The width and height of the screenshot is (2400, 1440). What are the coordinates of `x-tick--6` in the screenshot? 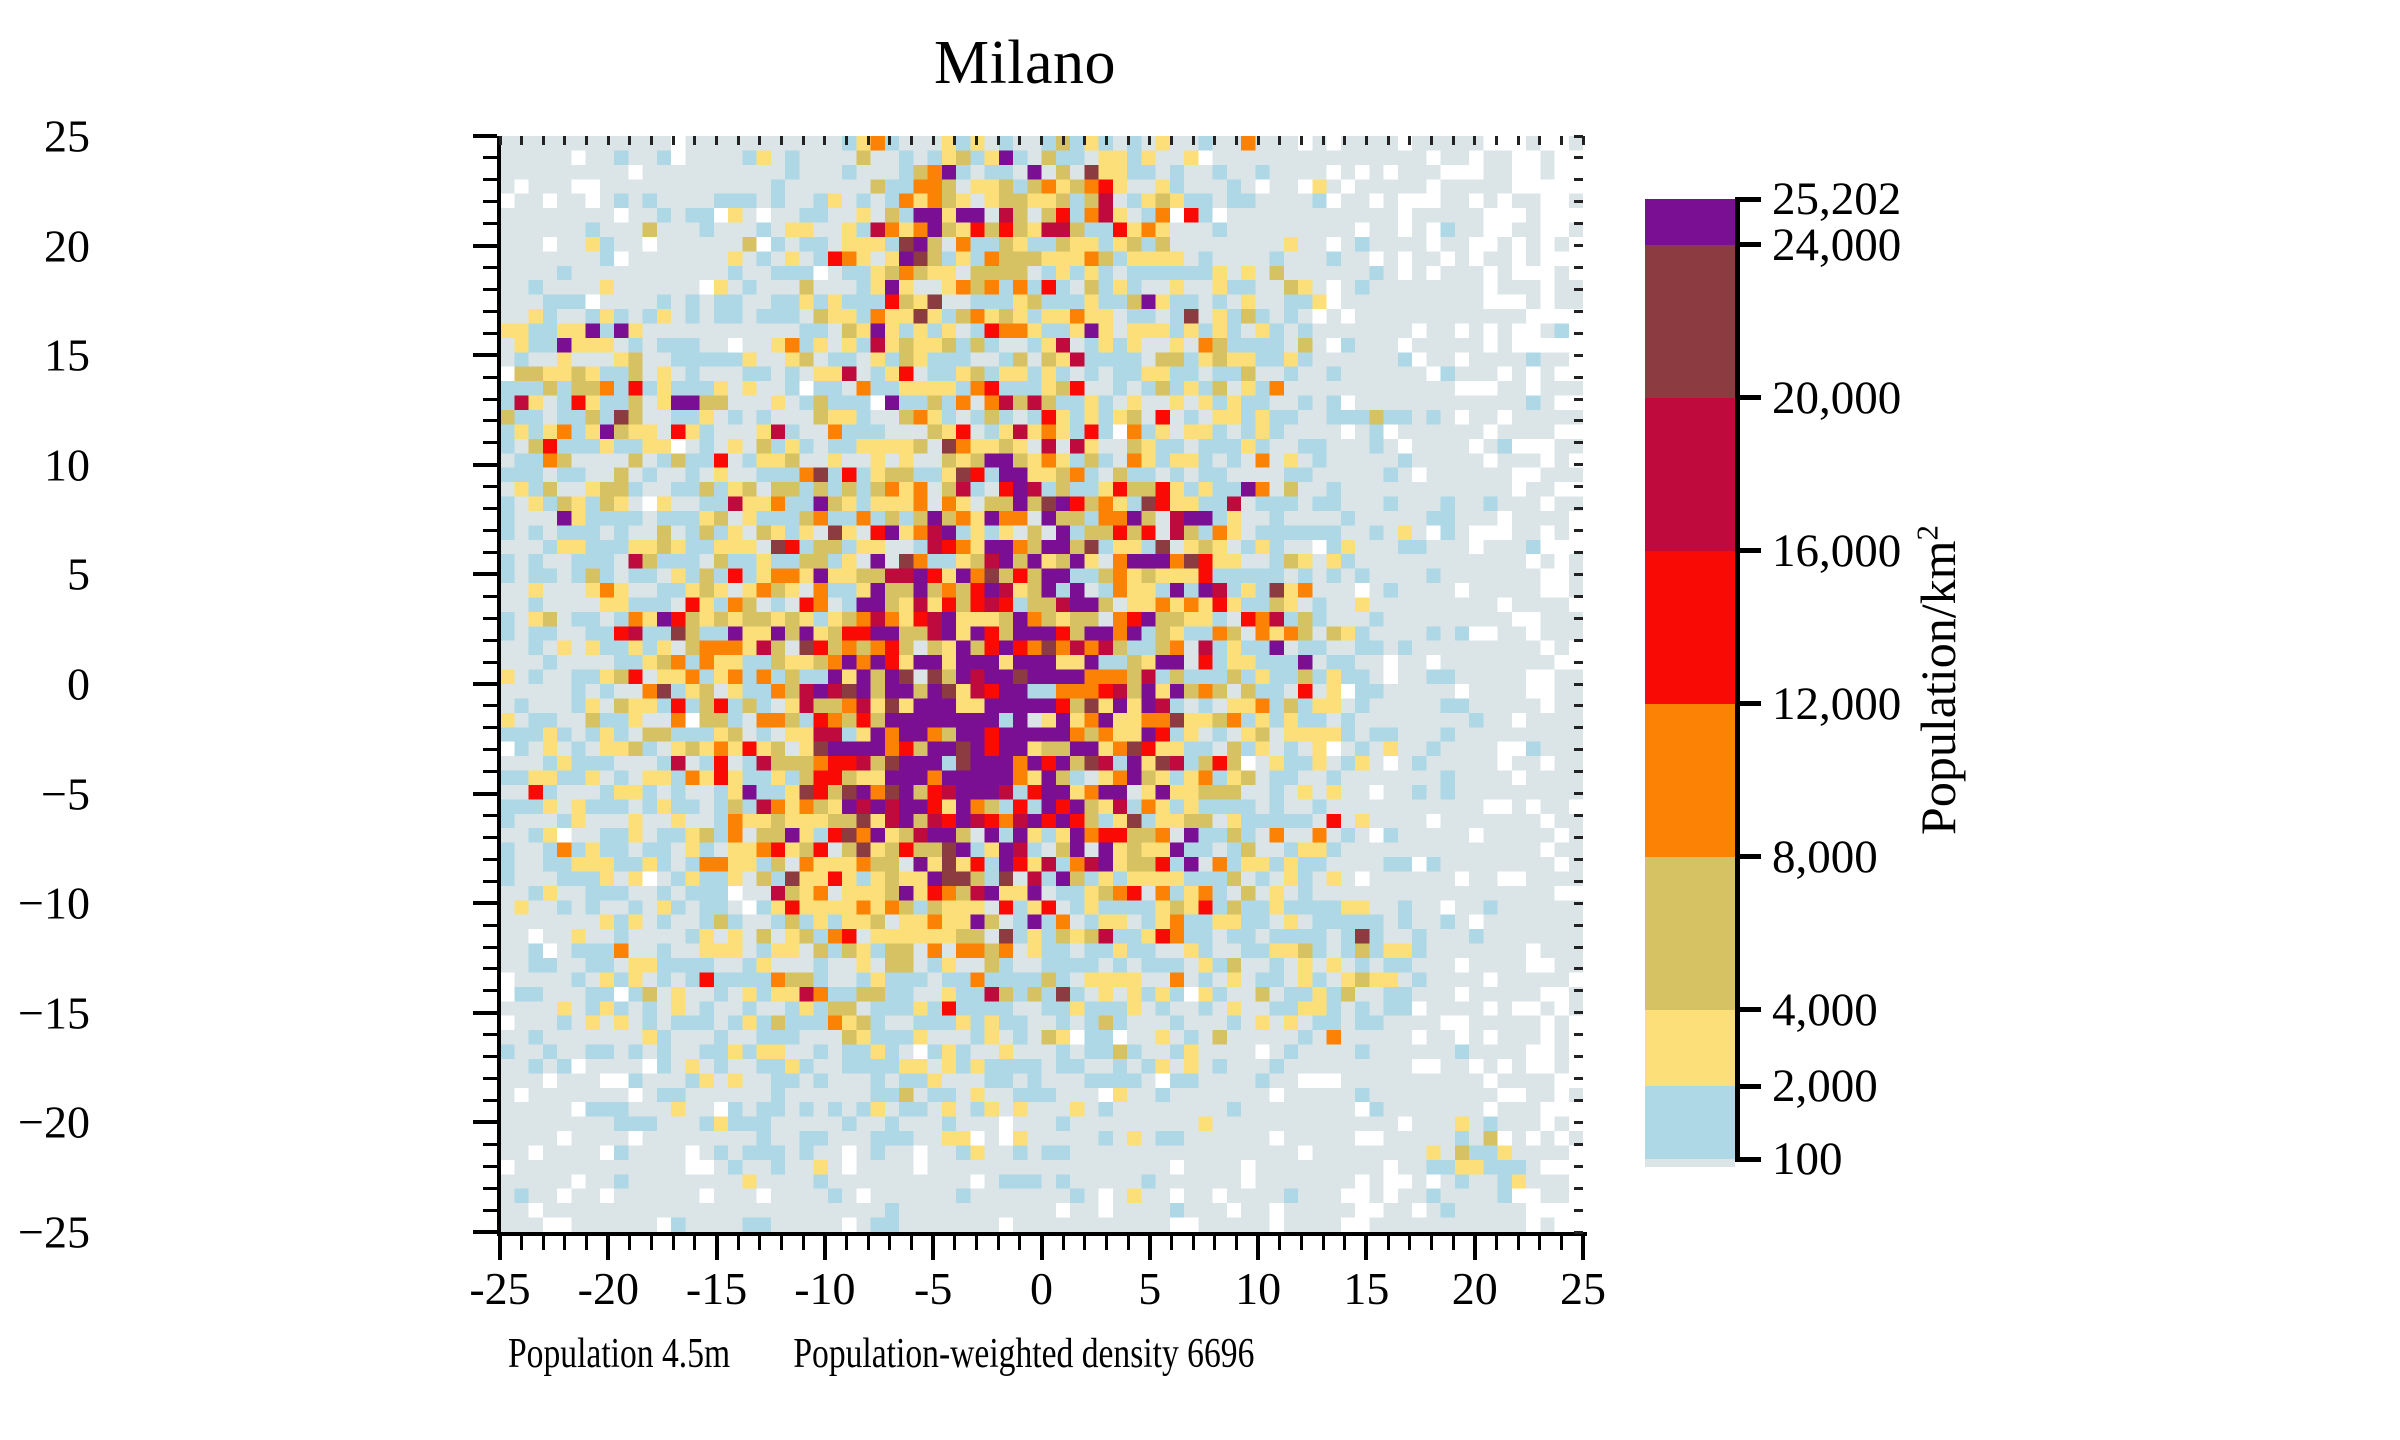 It's located at (912, 1243).